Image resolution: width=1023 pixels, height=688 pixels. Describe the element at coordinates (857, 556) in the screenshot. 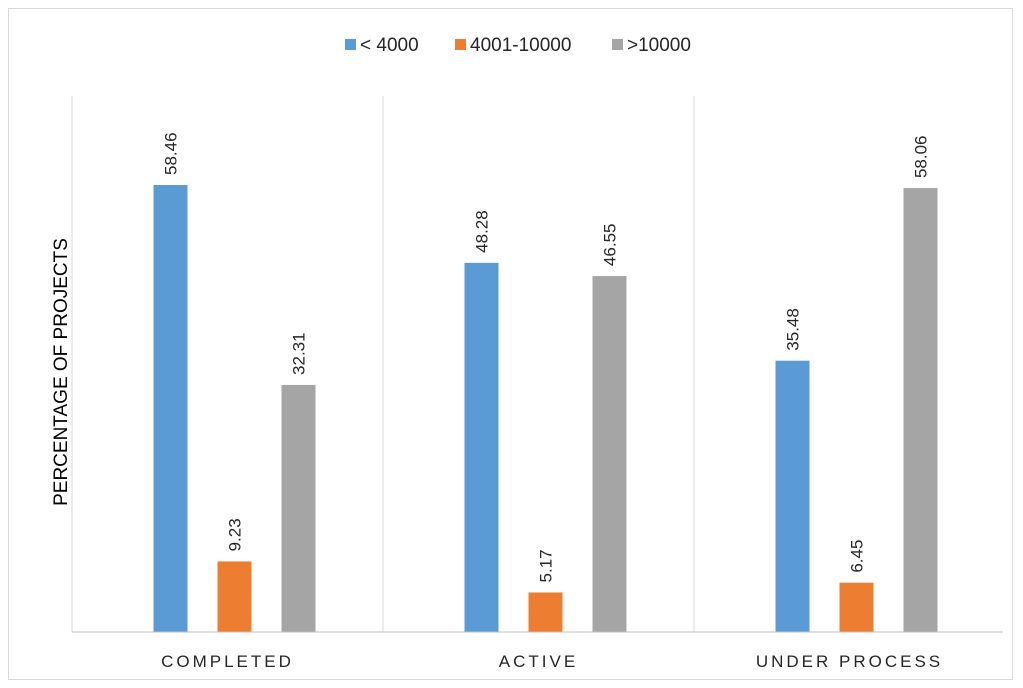

I see `data-label: 6.45` at that location.